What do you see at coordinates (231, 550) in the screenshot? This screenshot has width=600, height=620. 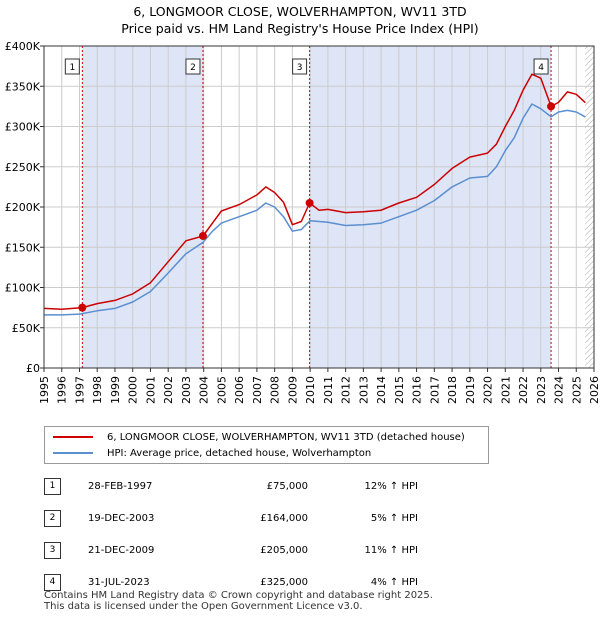 I see `transaction-row: 3 21-DEC-2009 £205,000 11% ↑ HPI` at bounding box center [231, 550].